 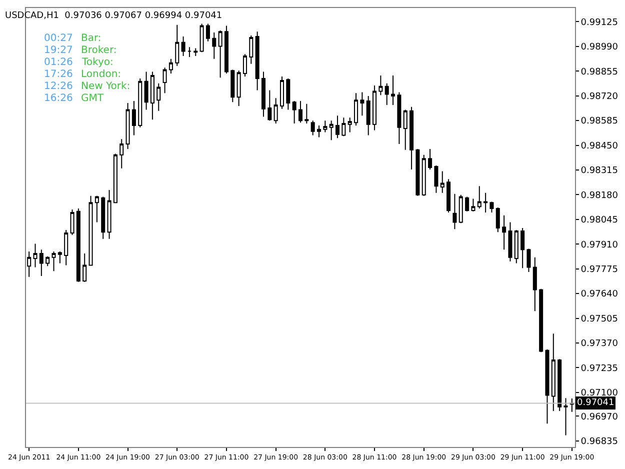 I want to click on annotation: London:, so click(x=101, y=74).